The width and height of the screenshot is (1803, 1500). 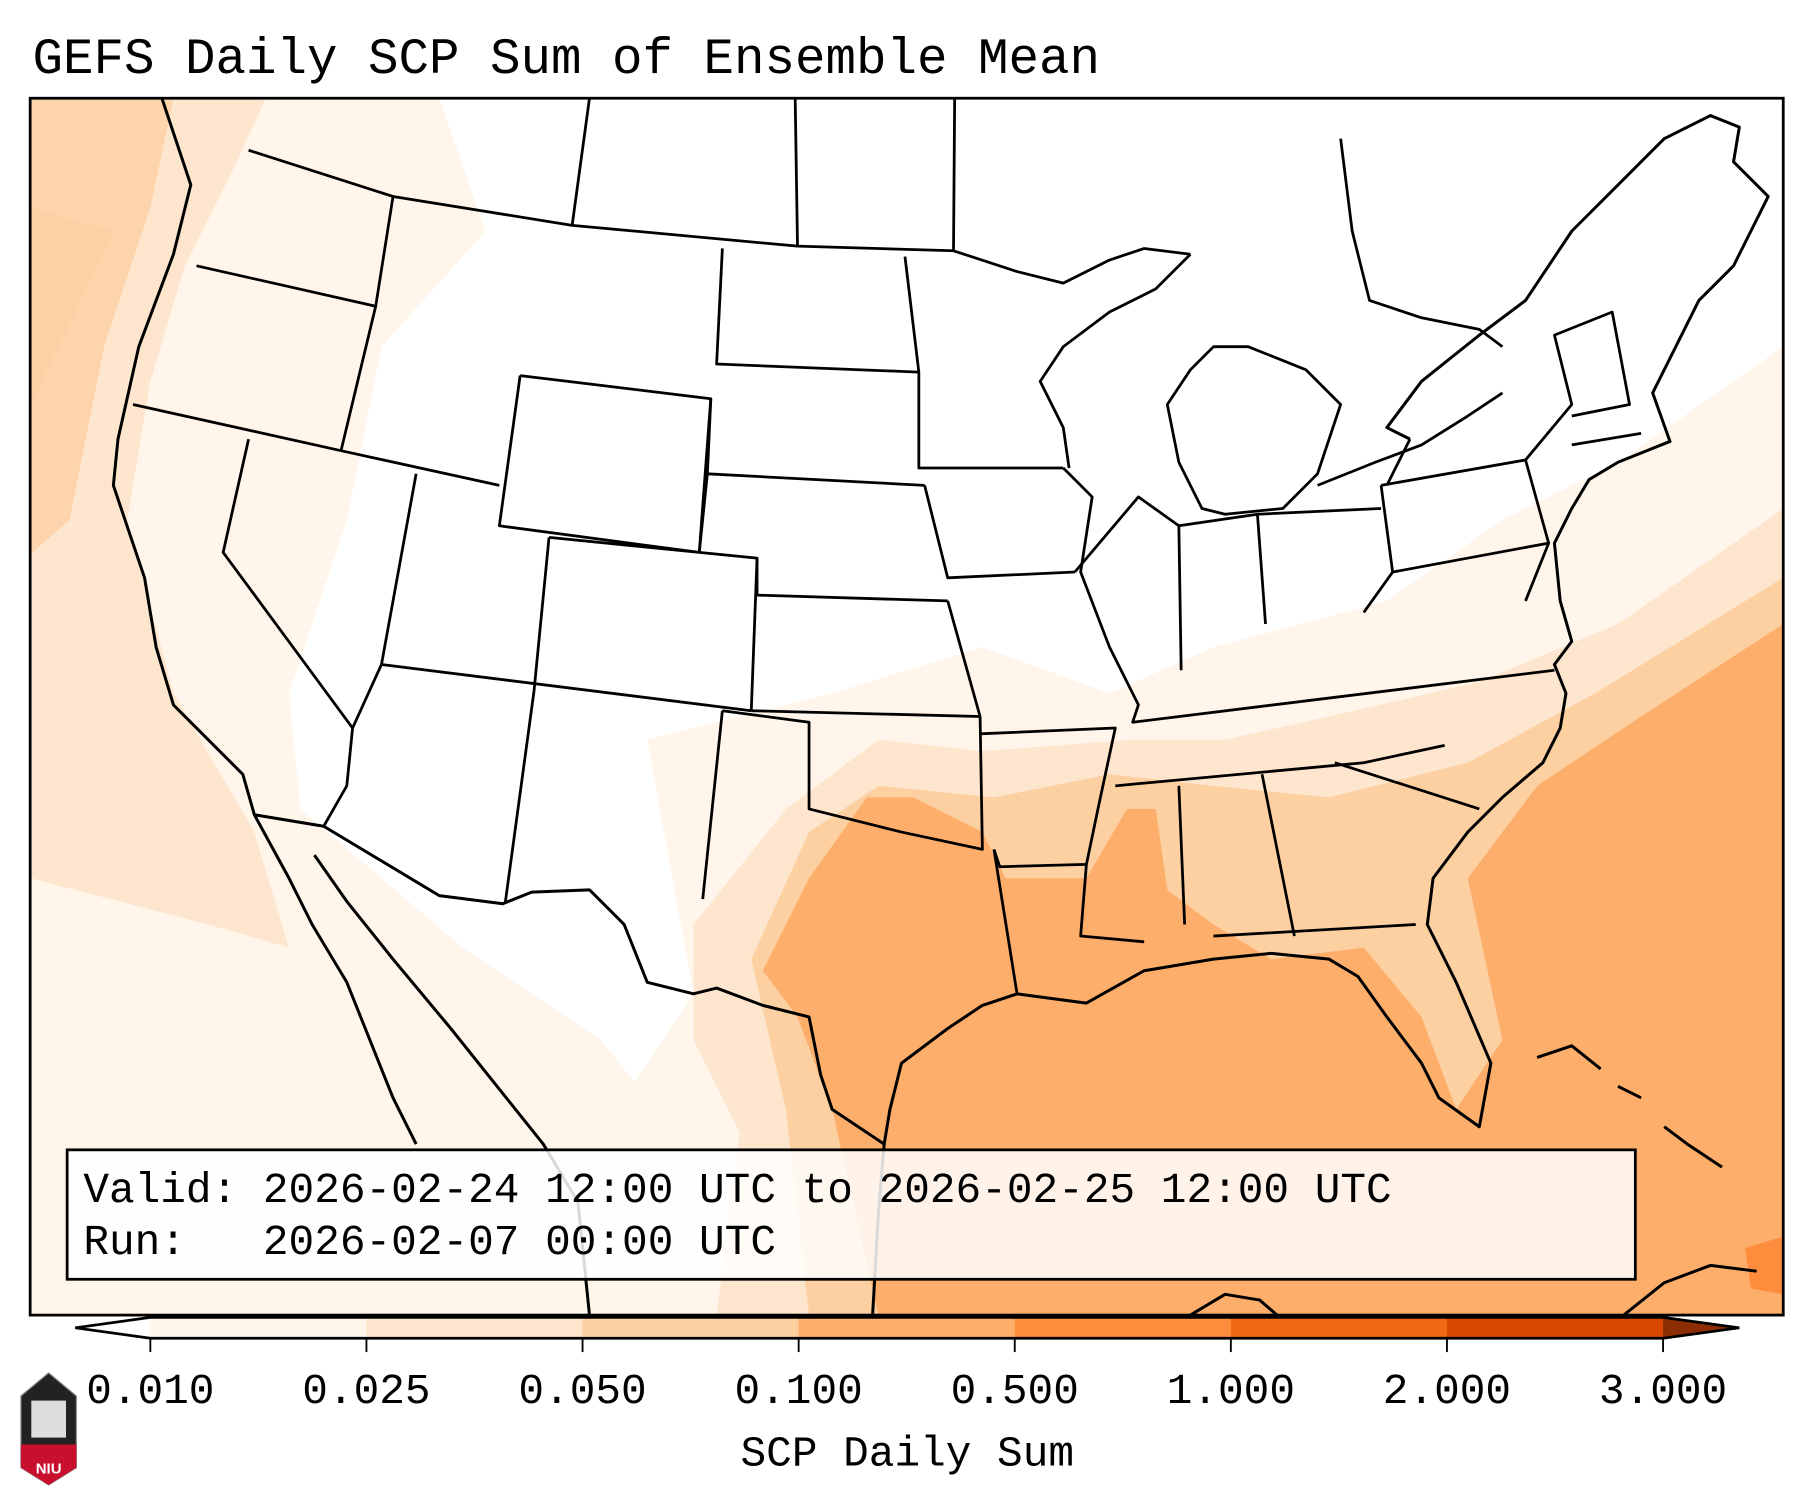 What do you see at coordinates (150, 1391) in the screenshot?
I see `colorbar-tick-label: 0.010` at bounding box center [150, 1391].